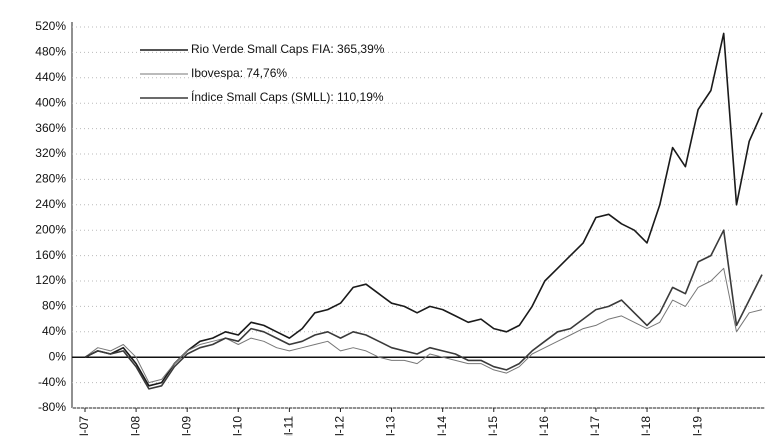  Describe the element at coordinates (50, 26) in the screenshot. I see `y-tick-label: 520%` at that location.